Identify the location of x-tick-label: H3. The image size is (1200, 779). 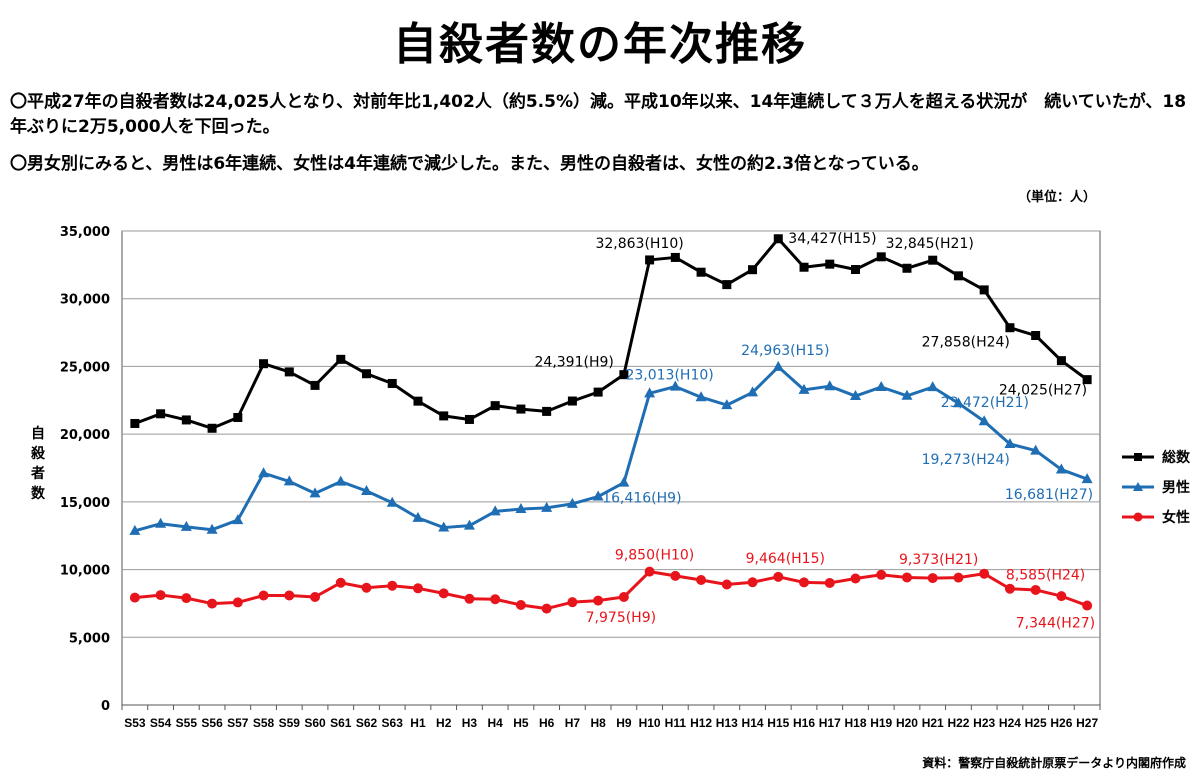
(470, 723).